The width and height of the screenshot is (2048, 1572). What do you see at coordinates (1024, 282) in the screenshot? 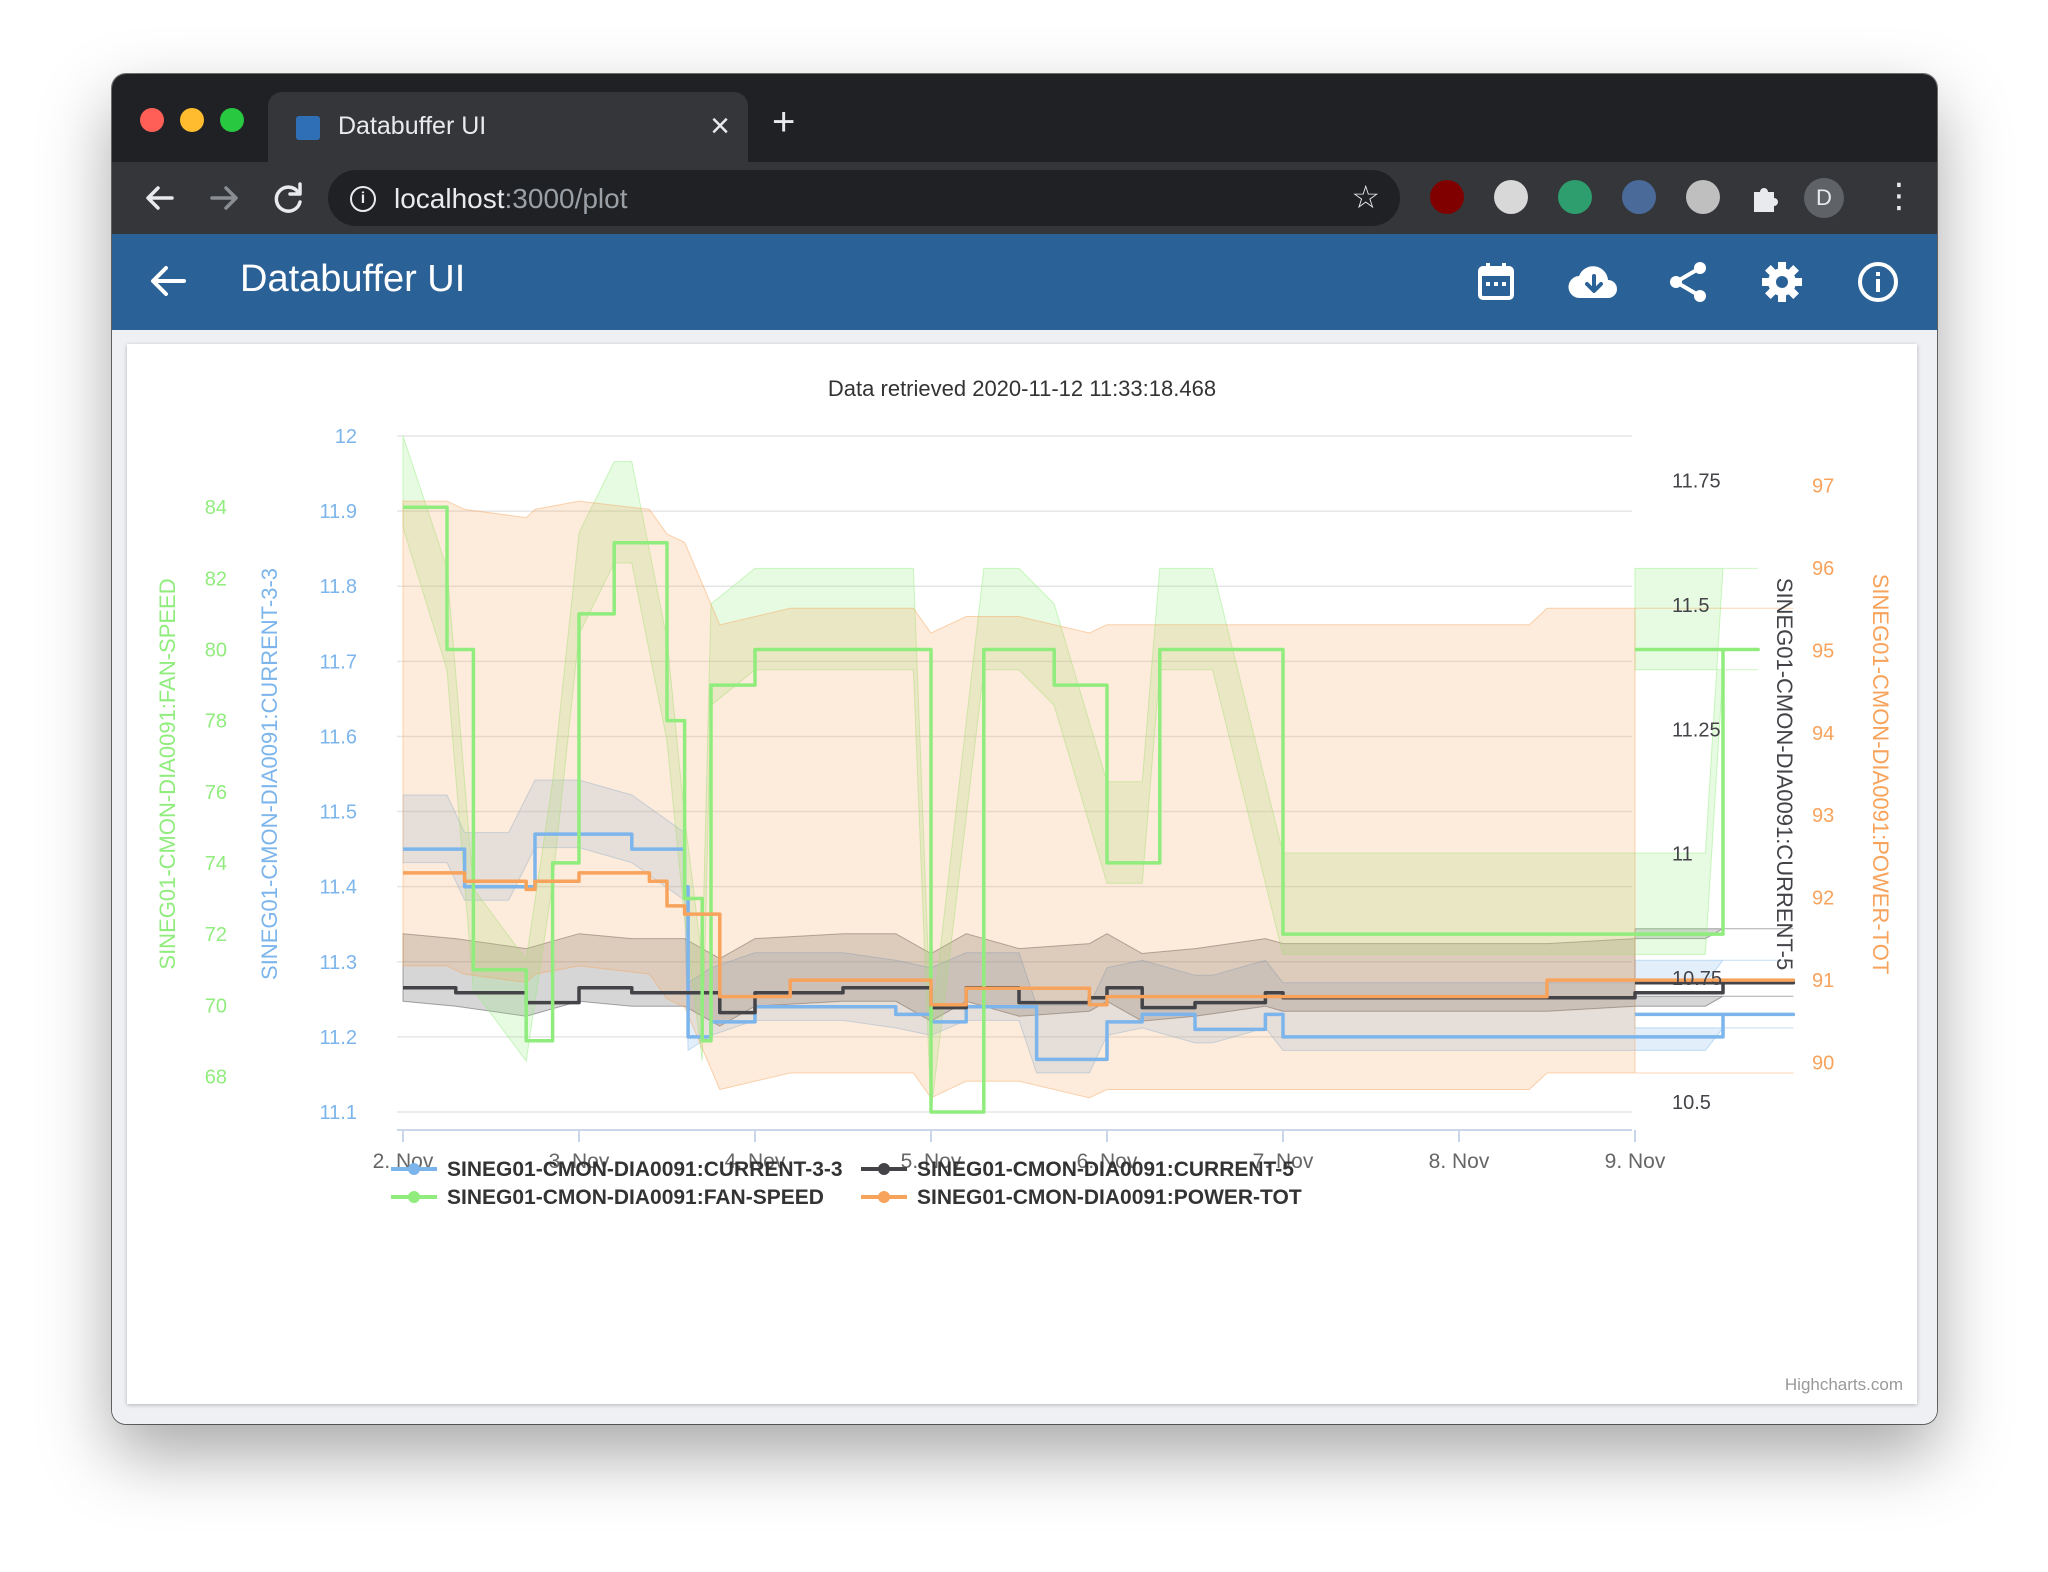
I see `app-header: Databuffer UI` at bounding box center [1024, 282].